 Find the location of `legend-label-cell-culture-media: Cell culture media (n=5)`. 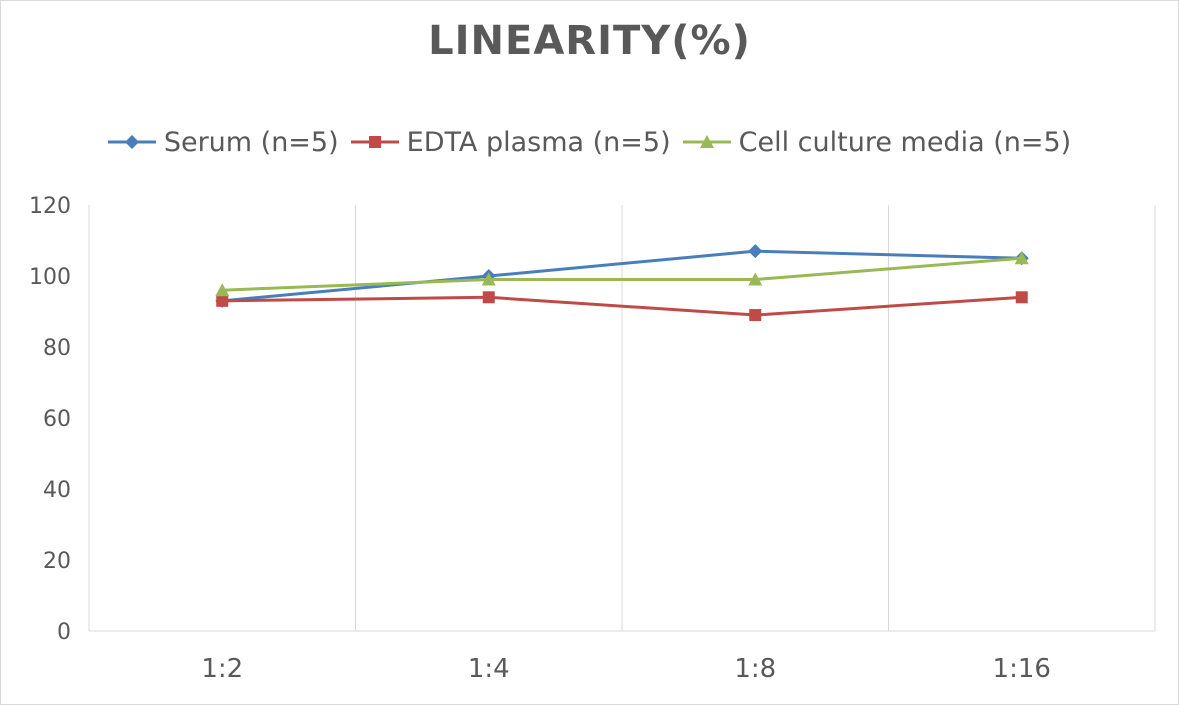

legend-label-cell-culture-media: Cell culture media (n=5) is located at coordinates (905, 142).